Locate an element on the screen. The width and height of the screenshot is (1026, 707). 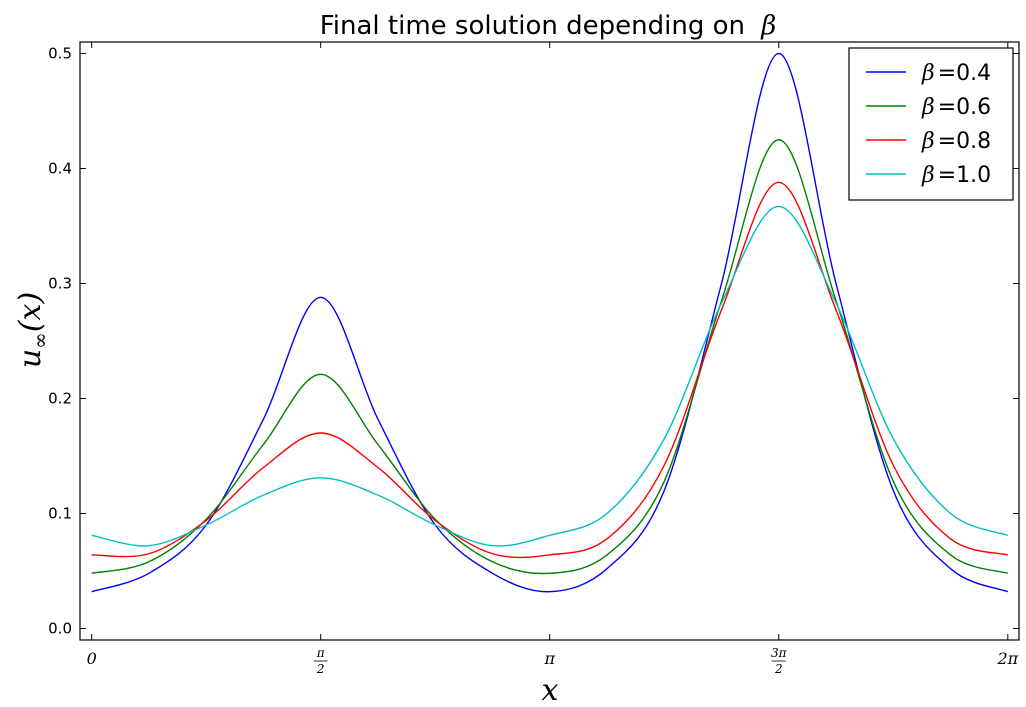
chart-title: Final time solution depending on β is located at coordinates (548, 26).